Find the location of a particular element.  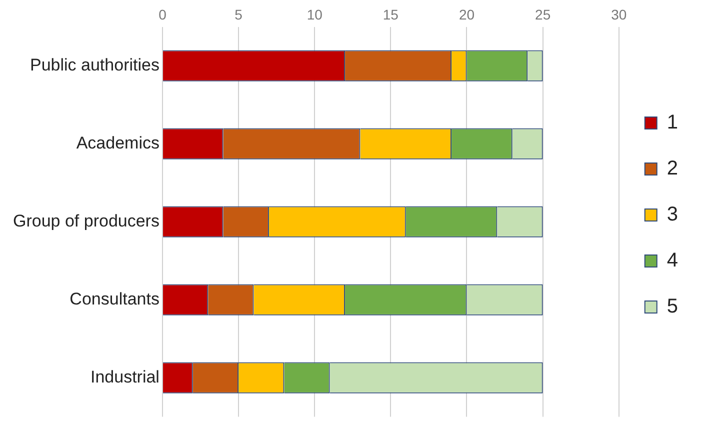

x-tick-label: 25 is located at coordinates (543, 14).